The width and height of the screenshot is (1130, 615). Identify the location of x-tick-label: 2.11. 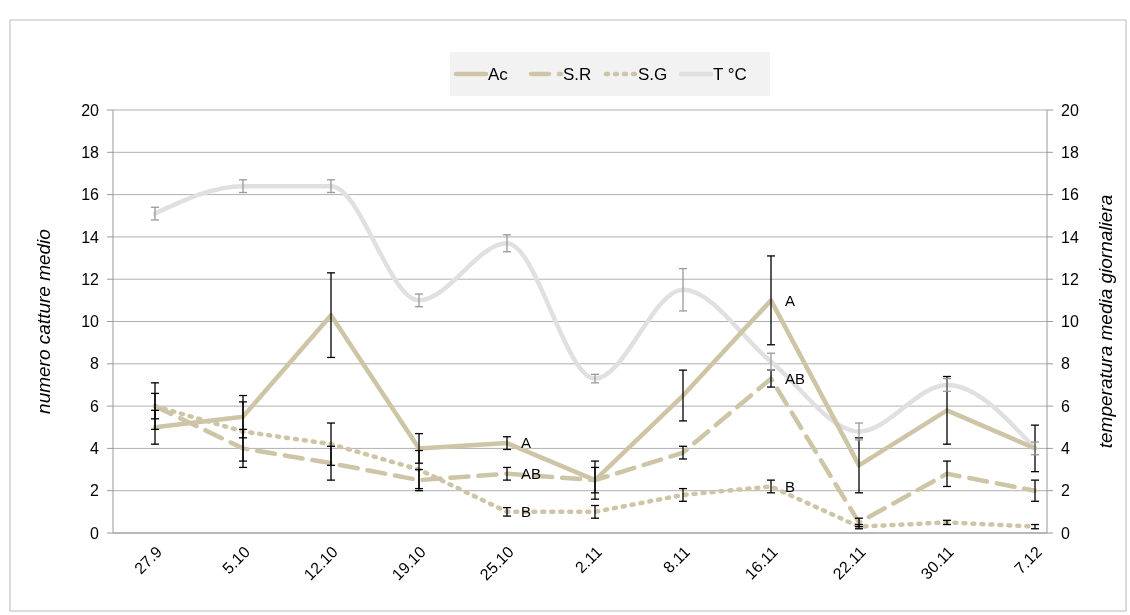
(588, 559).